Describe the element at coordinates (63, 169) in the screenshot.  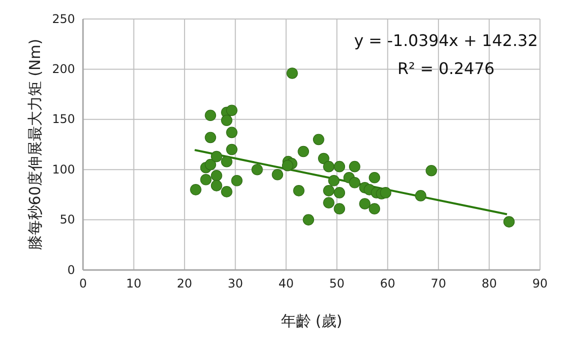
I see `y-tick-label: 100` at that location.